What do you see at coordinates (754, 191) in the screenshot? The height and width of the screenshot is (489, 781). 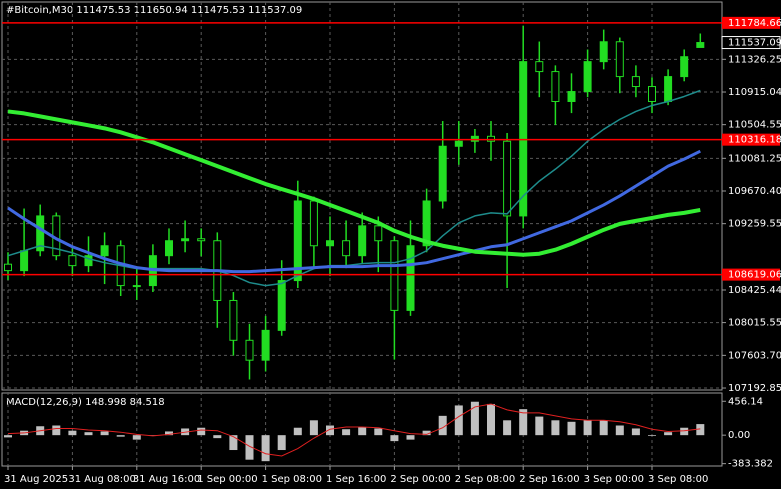 I see `y-tick-label: 109670.40` at bounding box center [754, 191].